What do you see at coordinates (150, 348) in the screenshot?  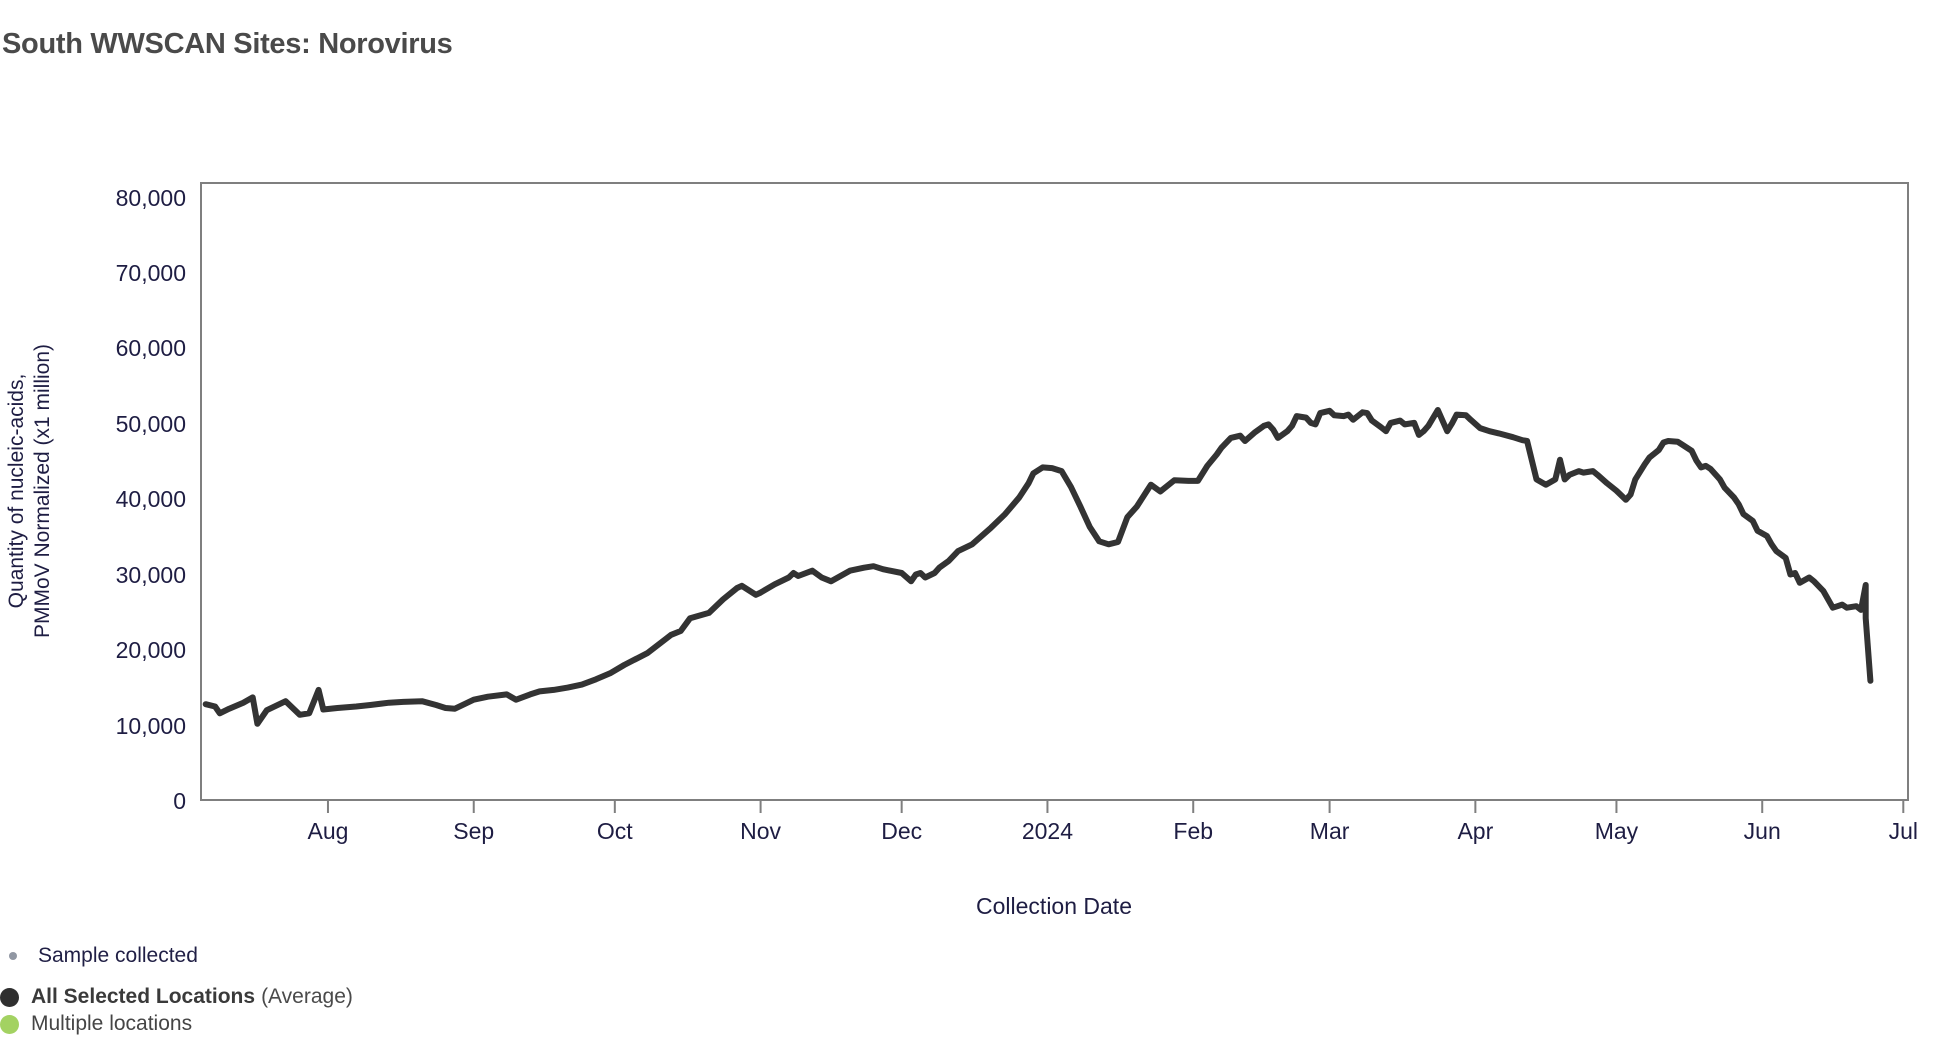 I see `y-tick-label: 60,000` at bounding box center [150, 348].